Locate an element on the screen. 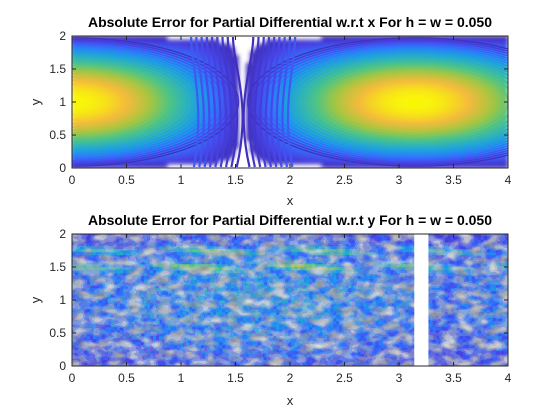 Image resolution: width=560 pixels, height=420 pixels. contour-line is located at coordinates (227, 102).